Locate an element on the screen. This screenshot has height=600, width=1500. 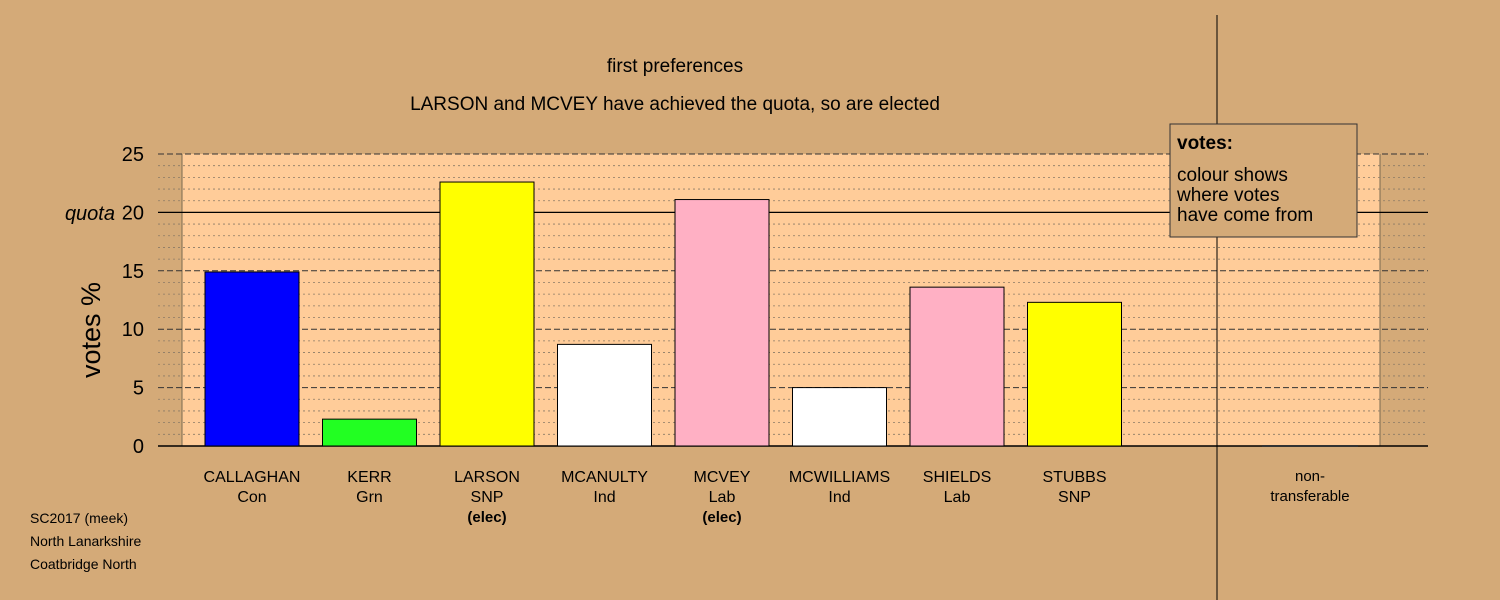
nontransferable-label-line1: non- is located at coordinates (1310, 476).